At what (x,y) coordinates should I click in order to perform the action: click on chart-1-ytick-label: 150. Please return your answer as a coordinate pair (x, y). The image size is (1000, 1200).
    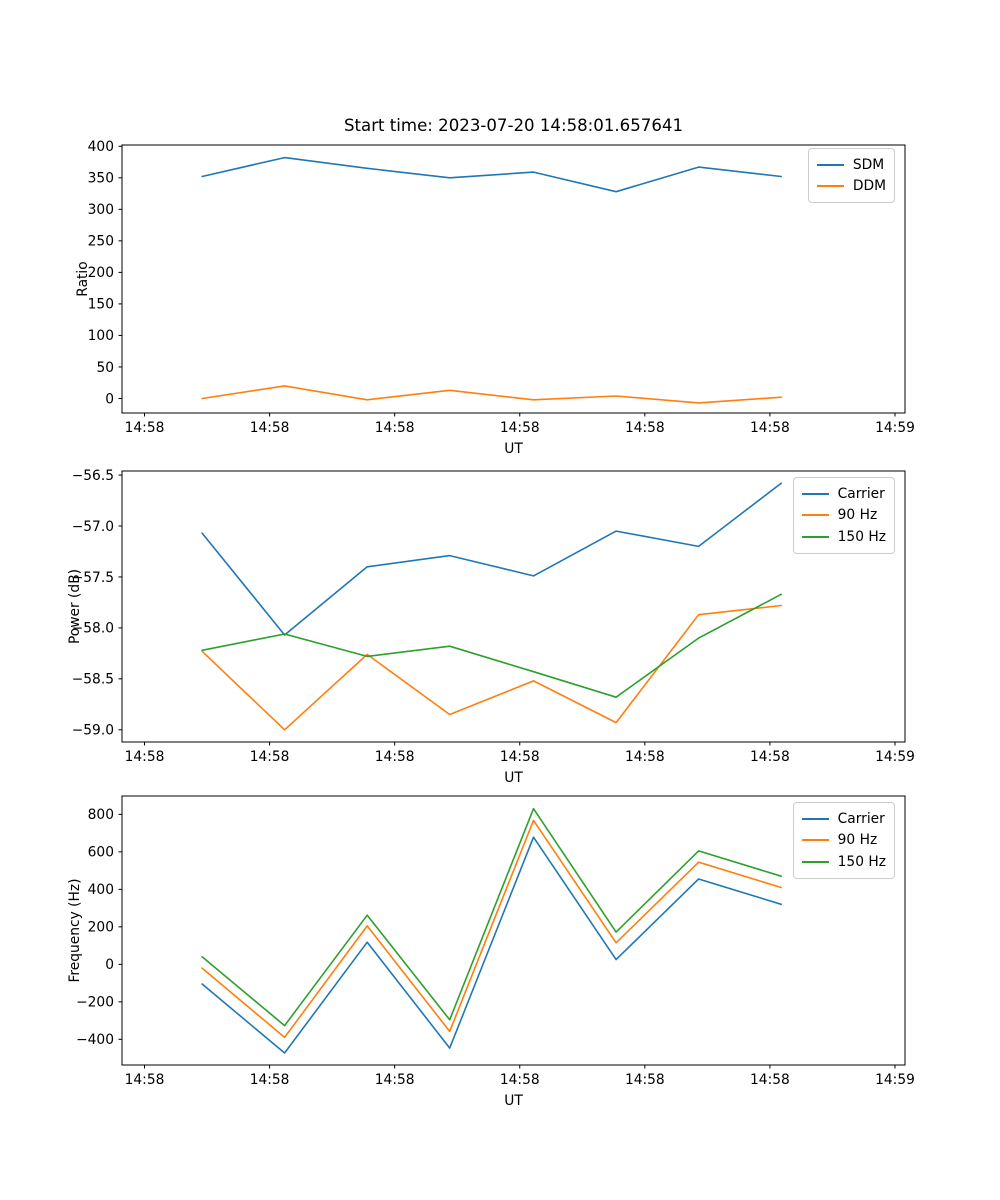
    Looking at the image, I should click on (101, 305).